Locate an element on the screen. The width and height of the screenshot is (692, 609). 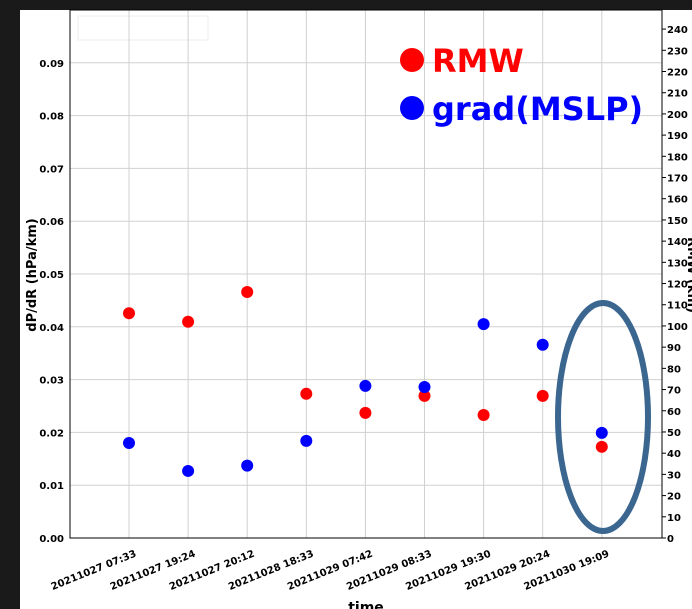
y2-tick-label: 190 is located at coordinates (677, 136).